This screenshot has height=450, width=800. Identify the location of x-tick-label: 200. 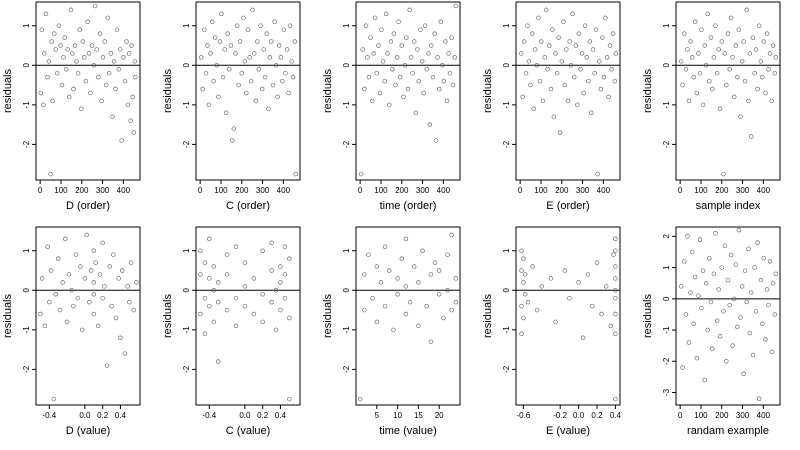
(82, 190).